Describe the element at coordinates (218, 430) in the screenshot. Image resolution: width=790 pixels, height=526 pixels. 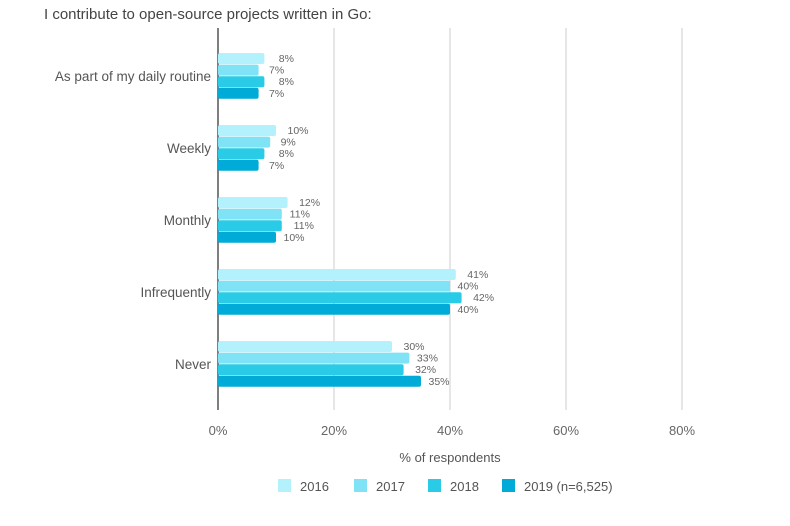
I see `x-tick-label: 0%` at that location.